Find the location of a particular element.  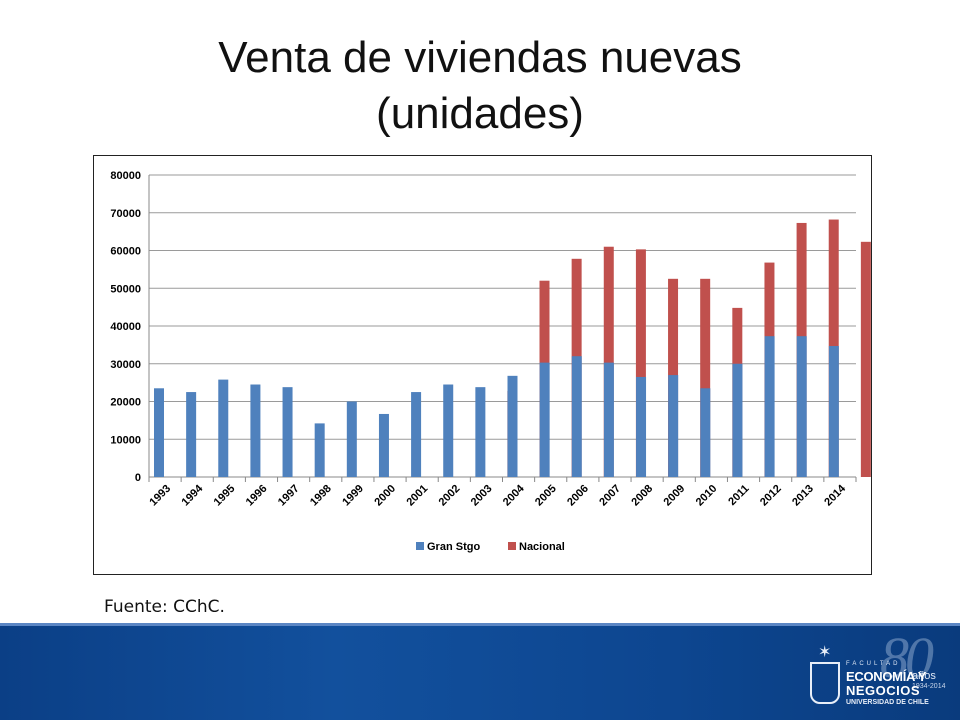

y-tick-label: 50000 is located at coordinates (125, 289).